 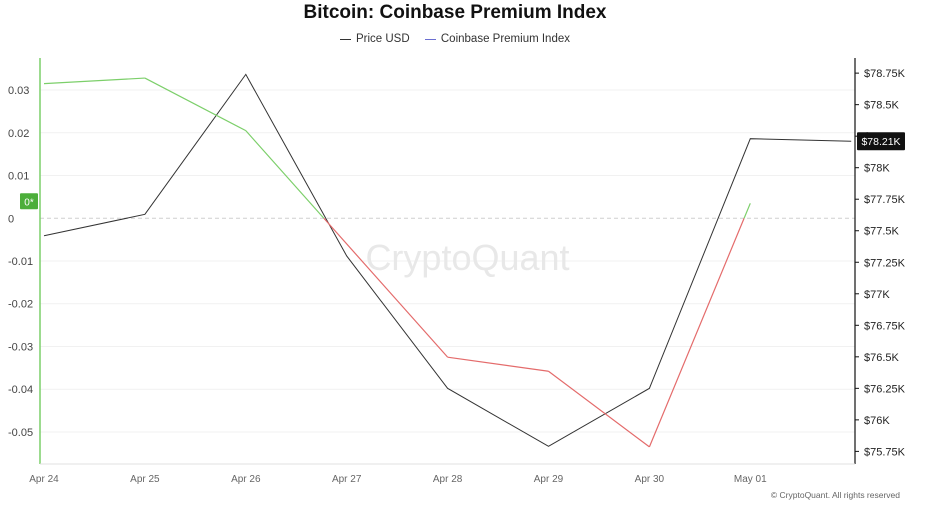 What do you see at coordinates (882, 358) in the screenshot?
I see `right-tick-label: $76.5K` at bounding box center [882, 358].